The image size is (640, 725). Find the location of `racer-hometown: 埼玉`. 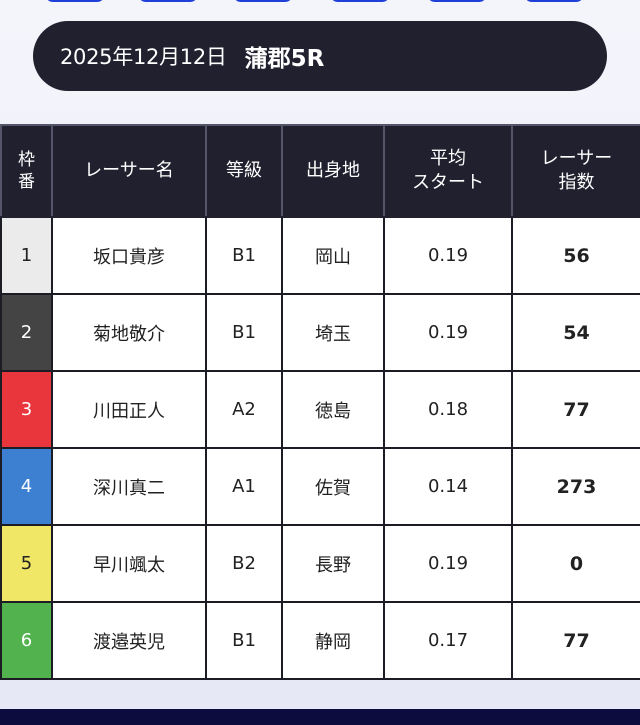

racer-hometown: 埼玉 is located at coordinates (333, 332).